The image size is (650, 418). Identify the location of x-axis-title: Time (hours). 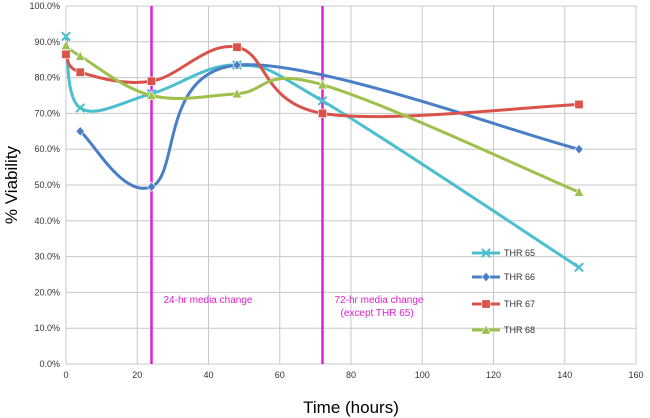
(351, 407).